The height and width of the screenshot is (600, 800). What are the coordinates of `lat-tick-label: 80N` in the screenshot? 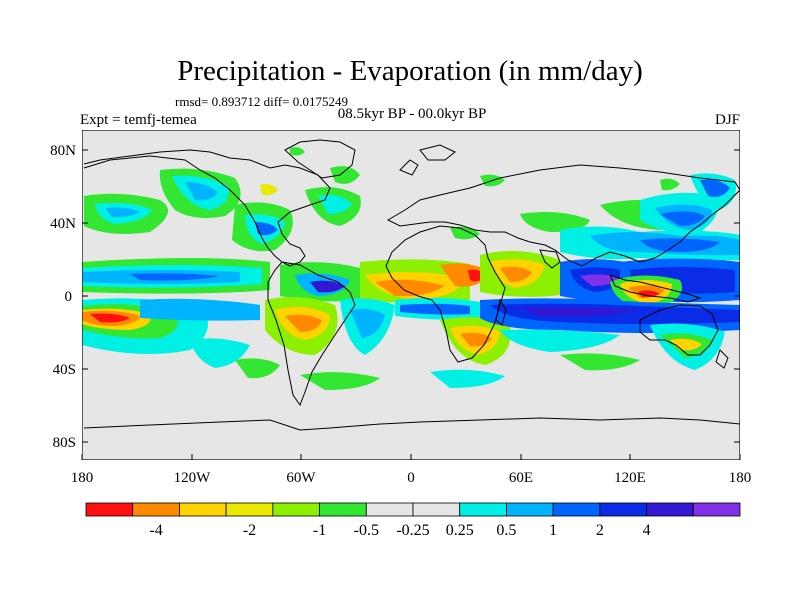 It's located at (63, 151).